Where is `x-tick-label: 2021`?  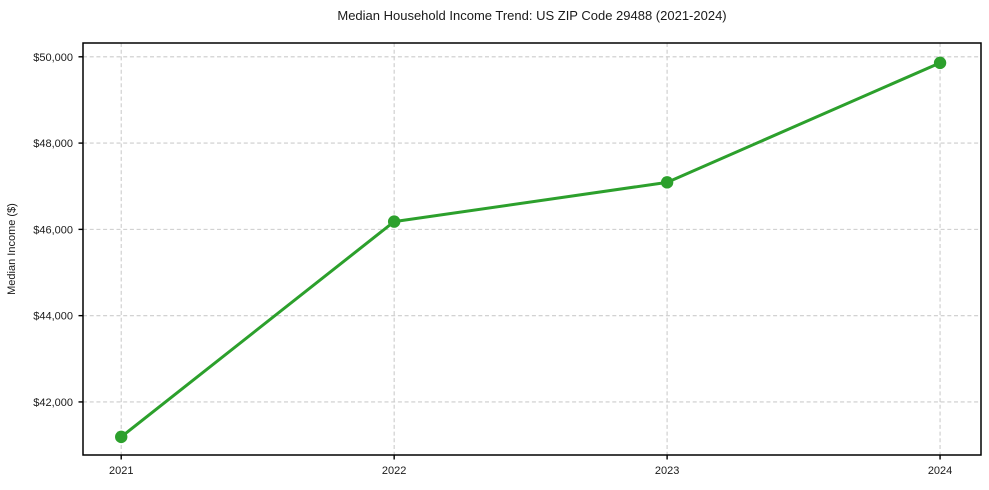
x-tick-label: 2021 is located at coordinates (121, 471).